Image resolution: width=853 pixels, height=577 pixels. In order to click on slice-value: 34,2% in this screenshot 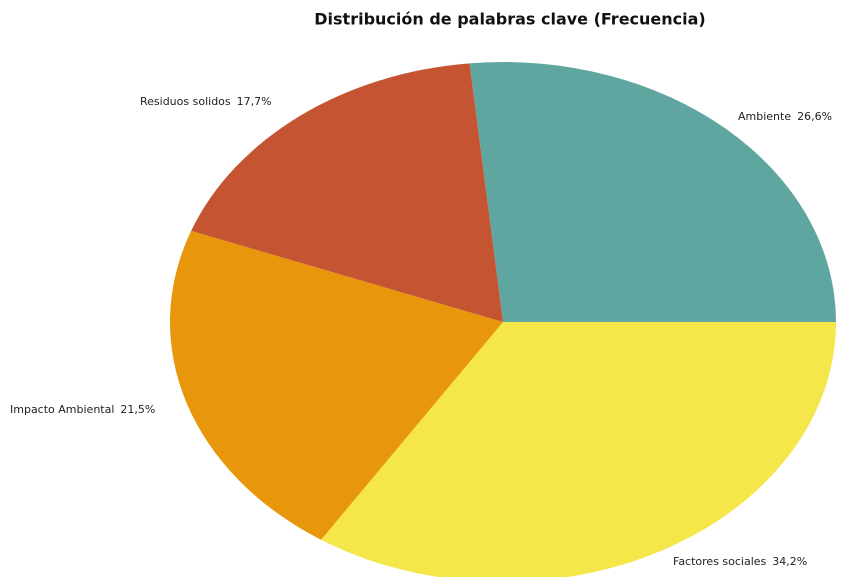, I will do `click(789, 561)`.